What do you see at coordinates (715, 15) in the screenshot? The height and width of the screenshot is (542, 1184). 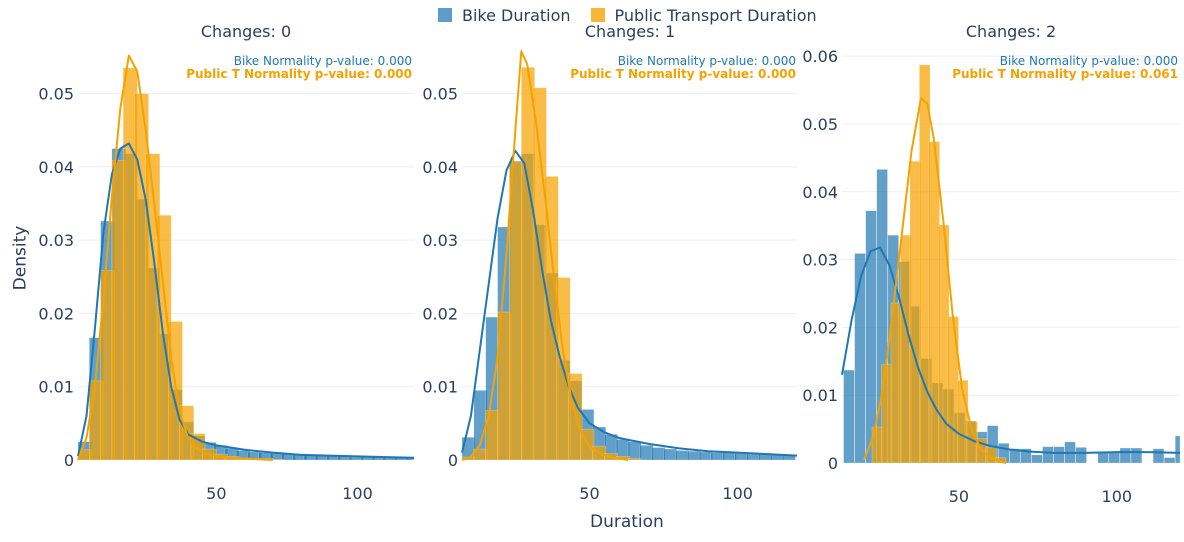 I see `legend-label-transport: Public Transport Duration` at bounding box center [715, 15].